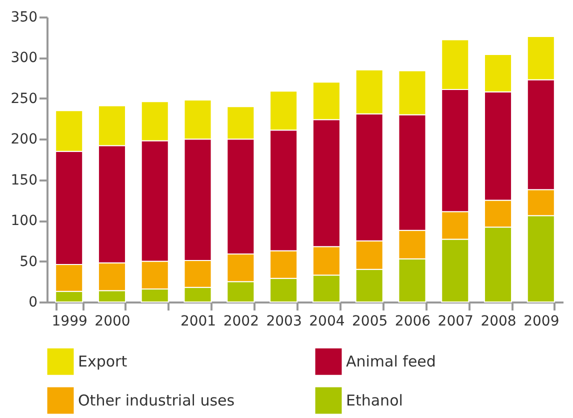  I want to click on x-tick-label: 2004, so click(327, 322).